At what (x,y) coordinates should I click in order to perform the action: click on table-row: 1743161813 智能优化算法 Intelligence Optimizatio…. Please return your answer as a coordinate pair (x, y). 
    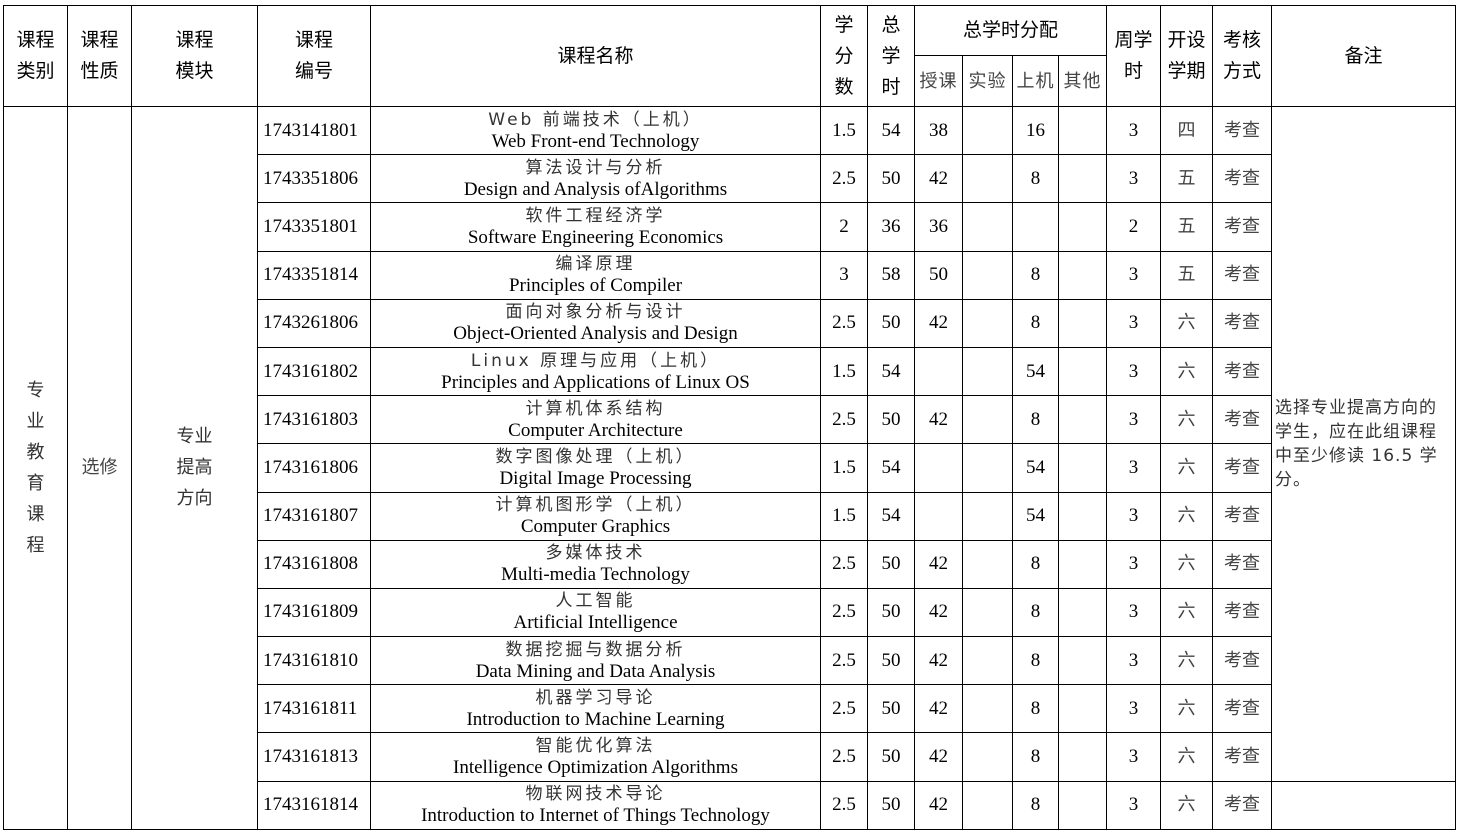
    Looking at the image, I should click on (730, 757).